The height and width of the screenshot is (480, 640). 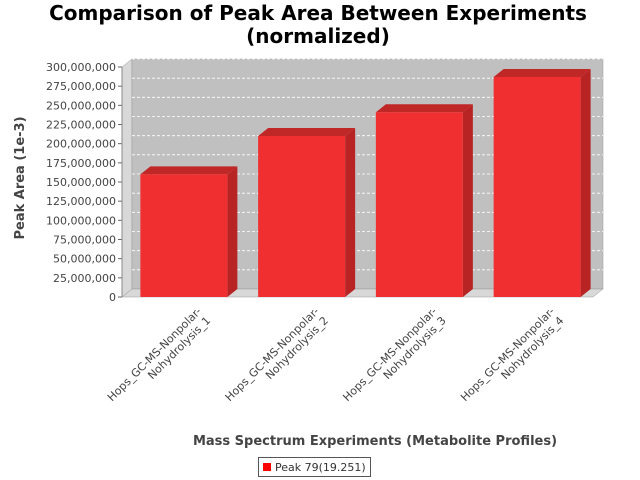 I want to click on y-tick-label: 225,000,000, so click(x=81, y=125).